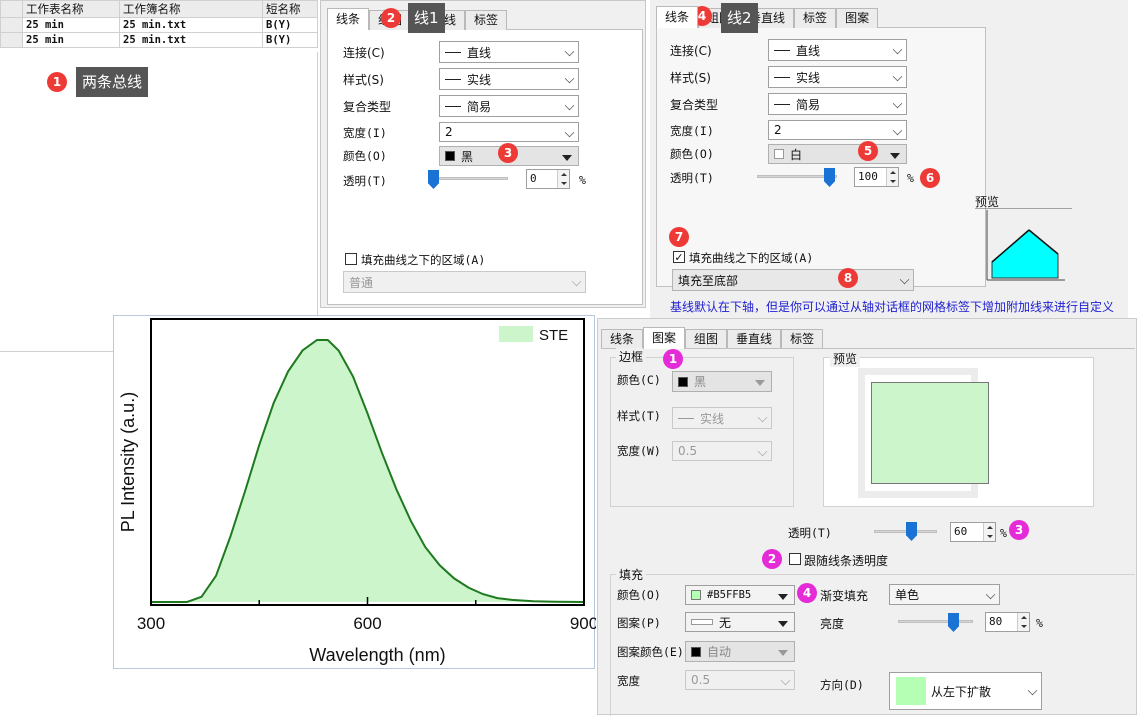 This screenshot has height=716, width=1137. I want to click on pattern-width-select: 0.5, so click(740, 680).